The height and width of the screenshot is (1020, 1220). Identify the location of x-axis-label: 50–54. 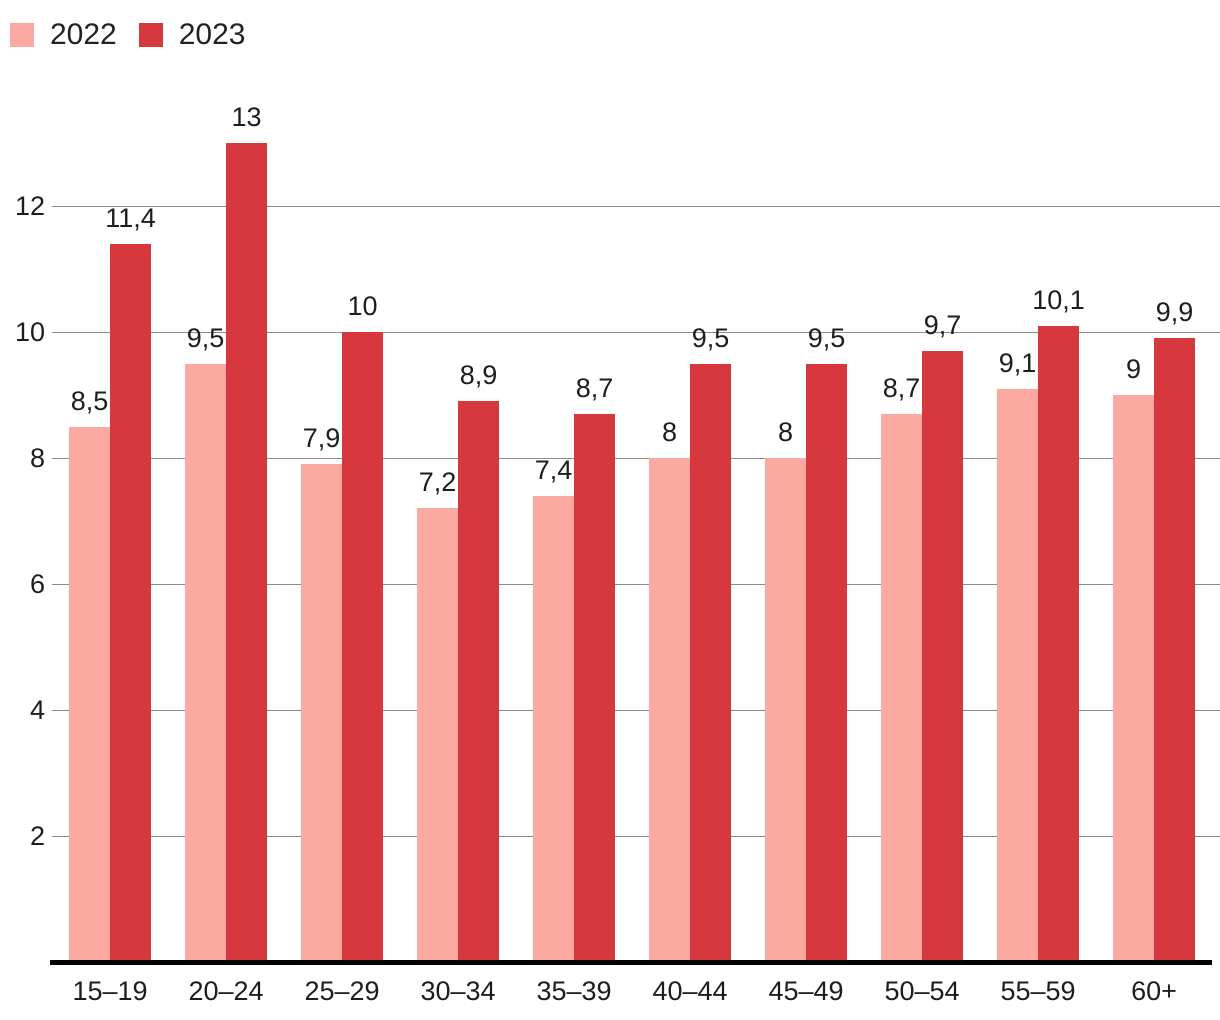
(922, 991).